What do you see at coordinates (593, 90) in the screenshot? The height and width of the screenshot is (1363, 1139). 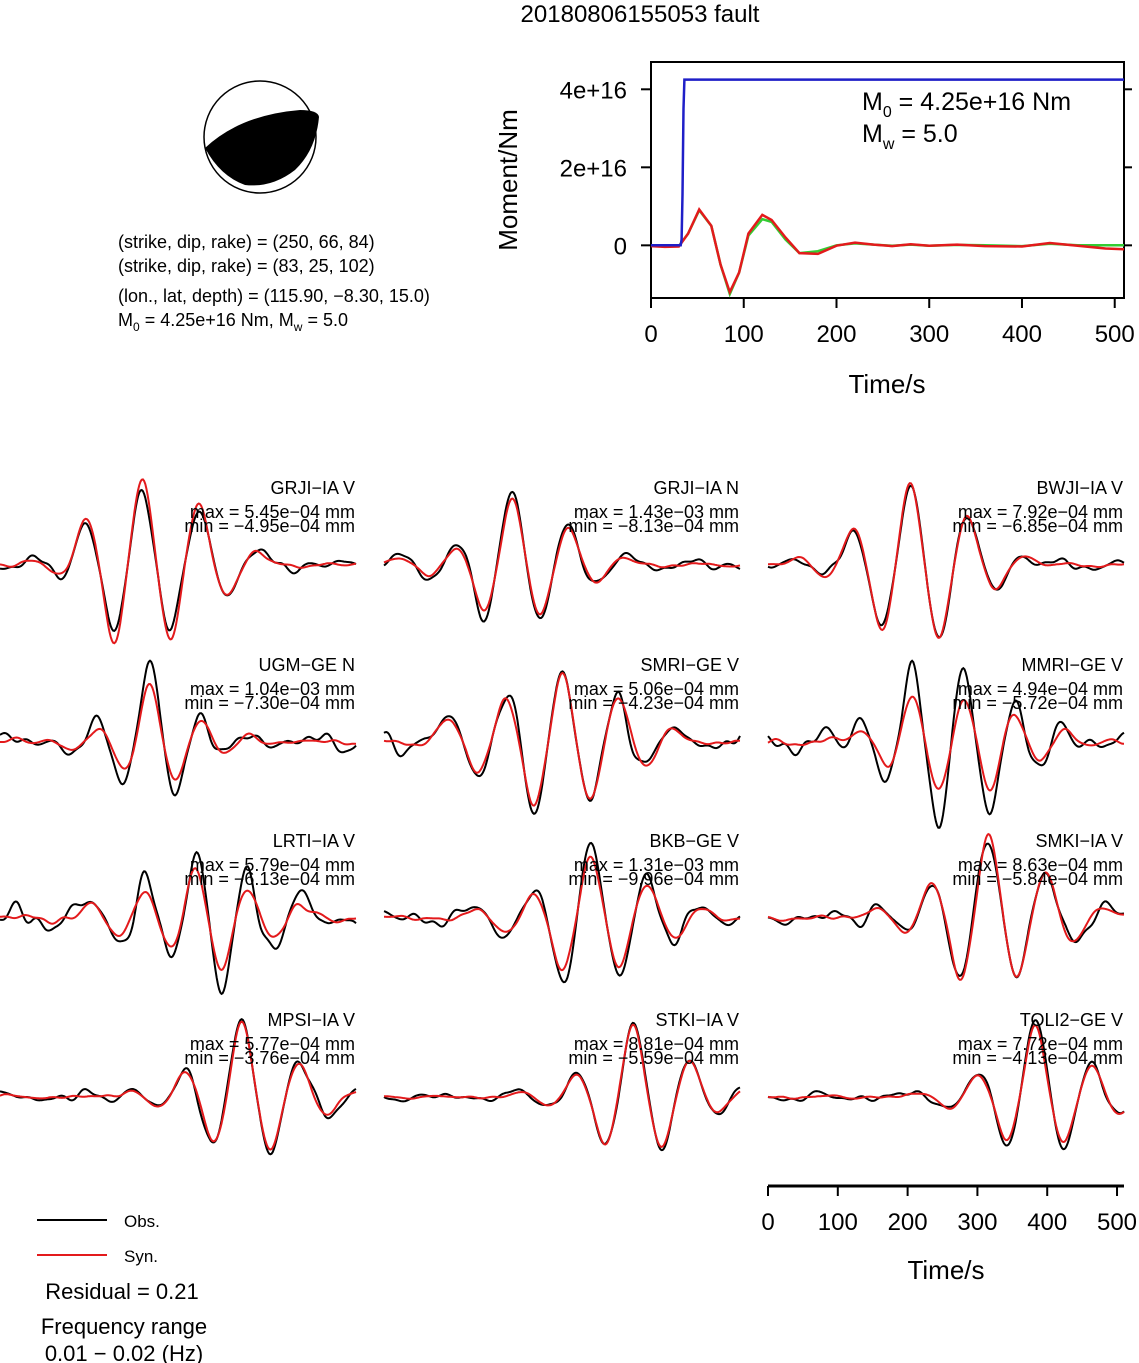 I see `moment-ytick-label: 4e+16` at bounding box center [593, 90].